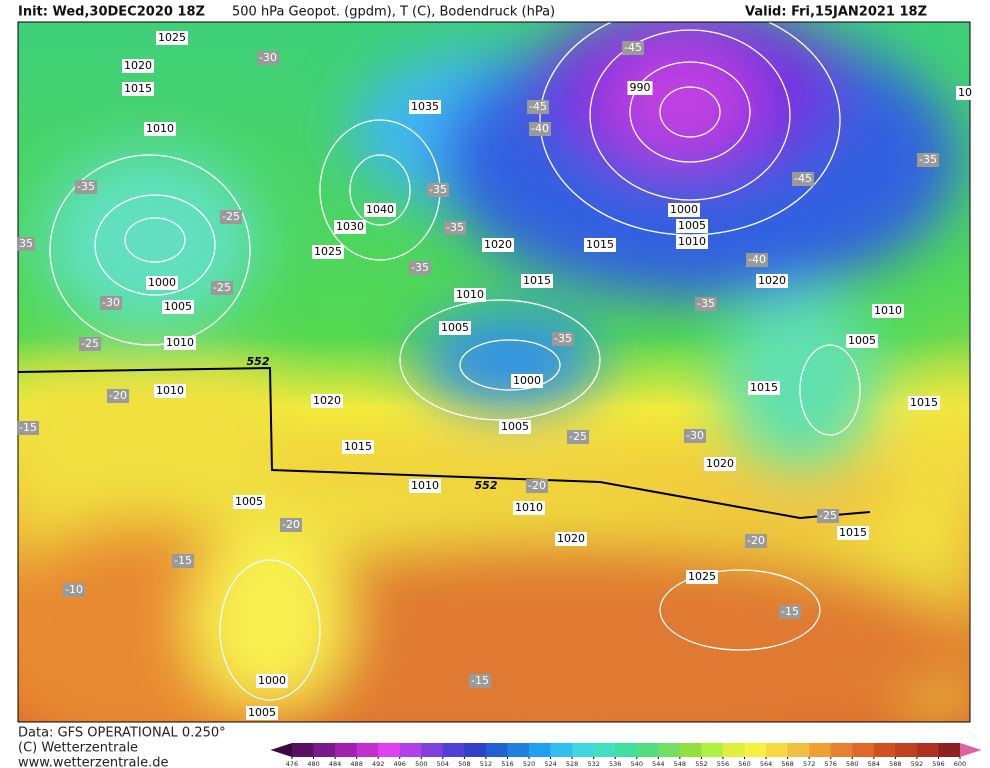 The image size is (990, 768). Describe the element at coordinates (486, 764) in the screenshot. I see `scale-tick-label: 512` at that location.